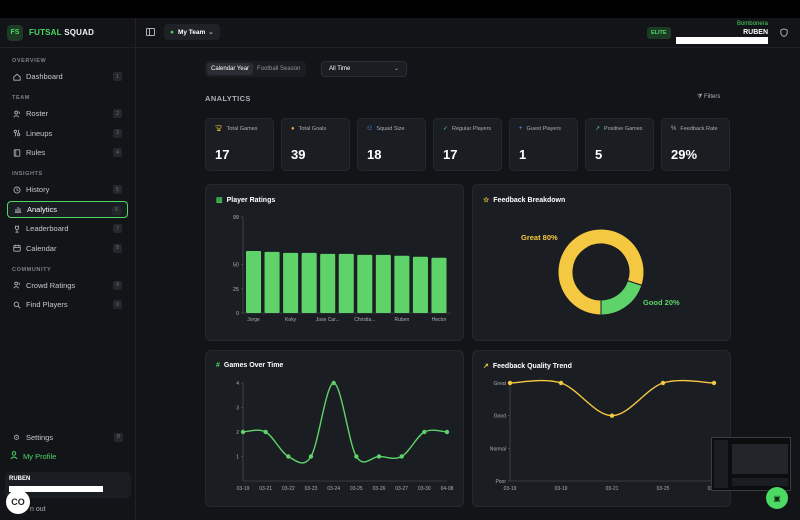 The image size is (800, 520). I want to click on shortcut-key: 6, so click(116, 210).